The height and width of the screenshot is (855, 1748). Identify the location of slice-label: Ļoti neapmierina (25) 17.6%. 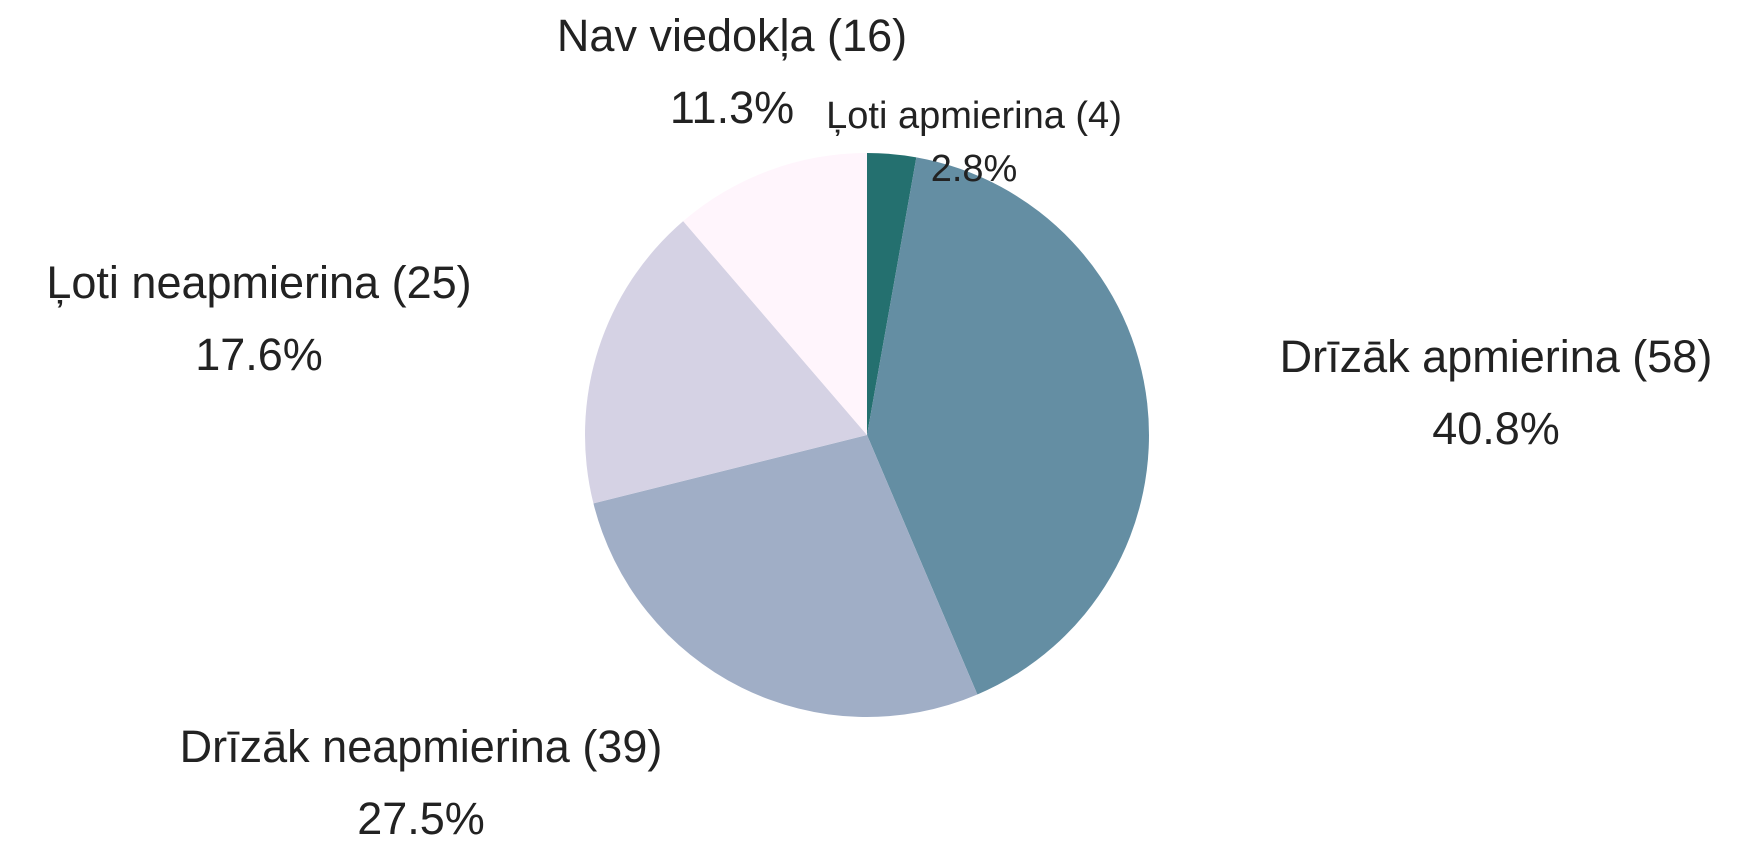
(258, 319).